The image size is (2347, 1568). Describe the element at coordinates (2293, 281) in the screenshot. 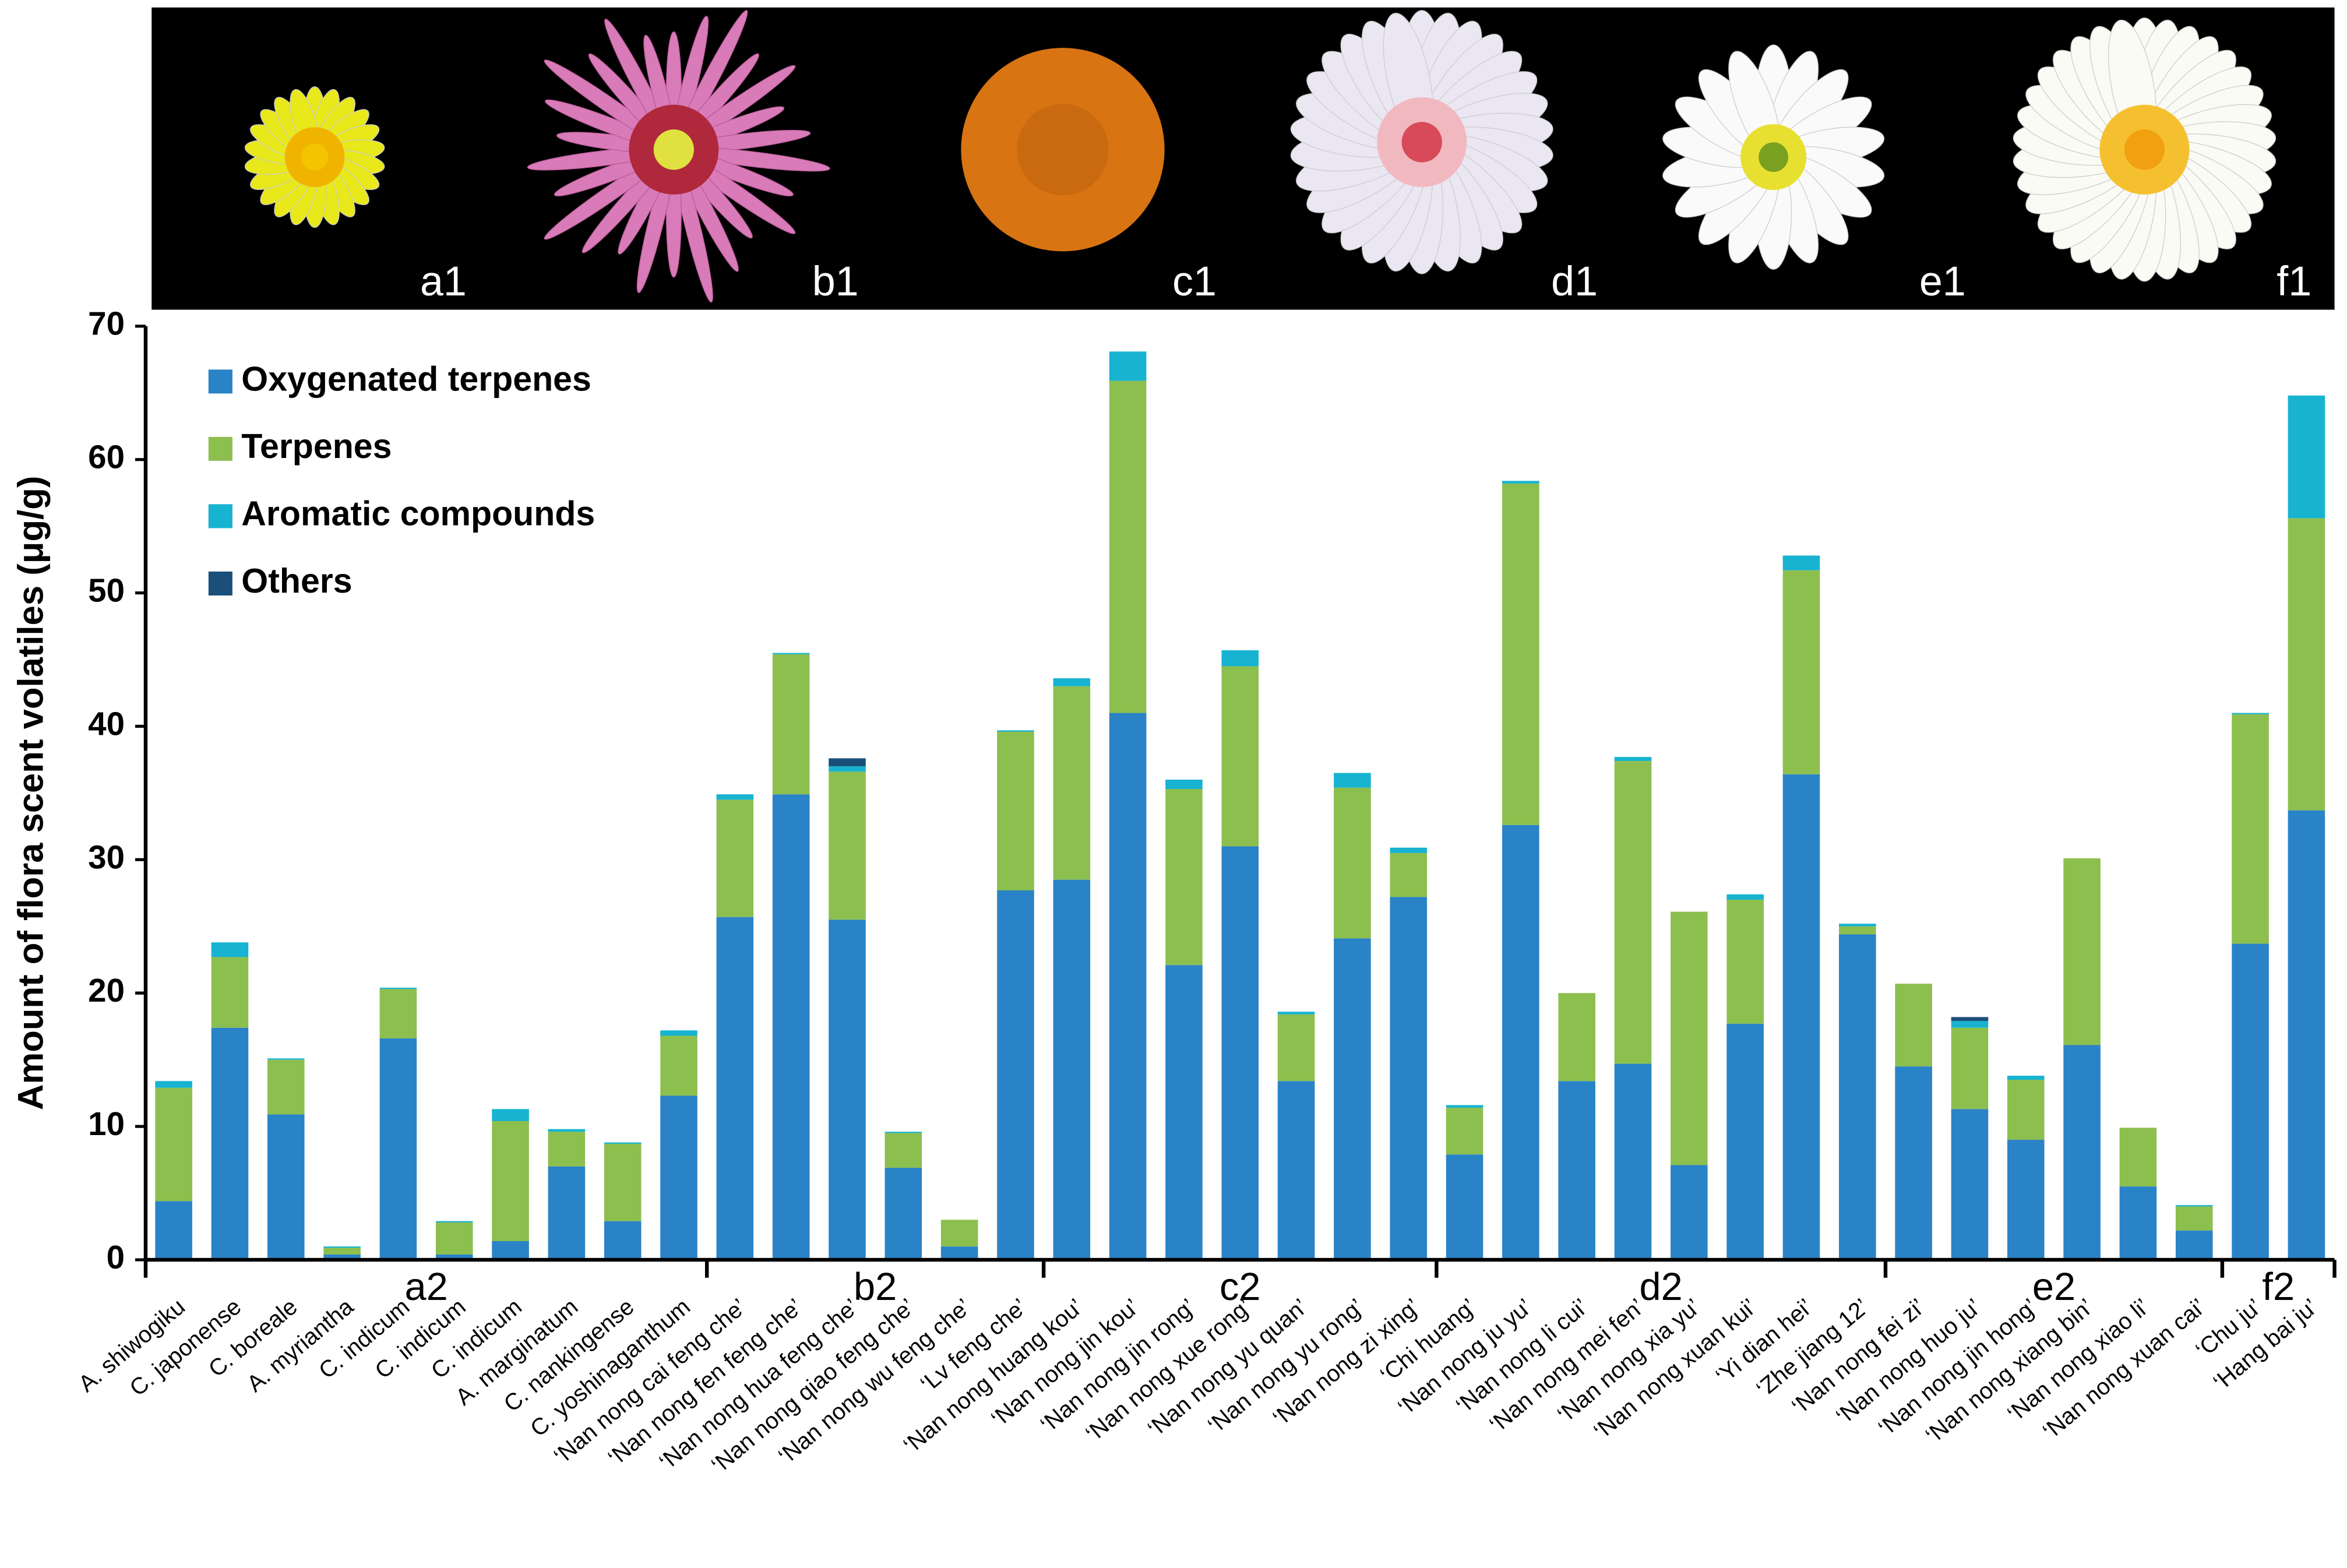

I see `image-label: f1` at that location.